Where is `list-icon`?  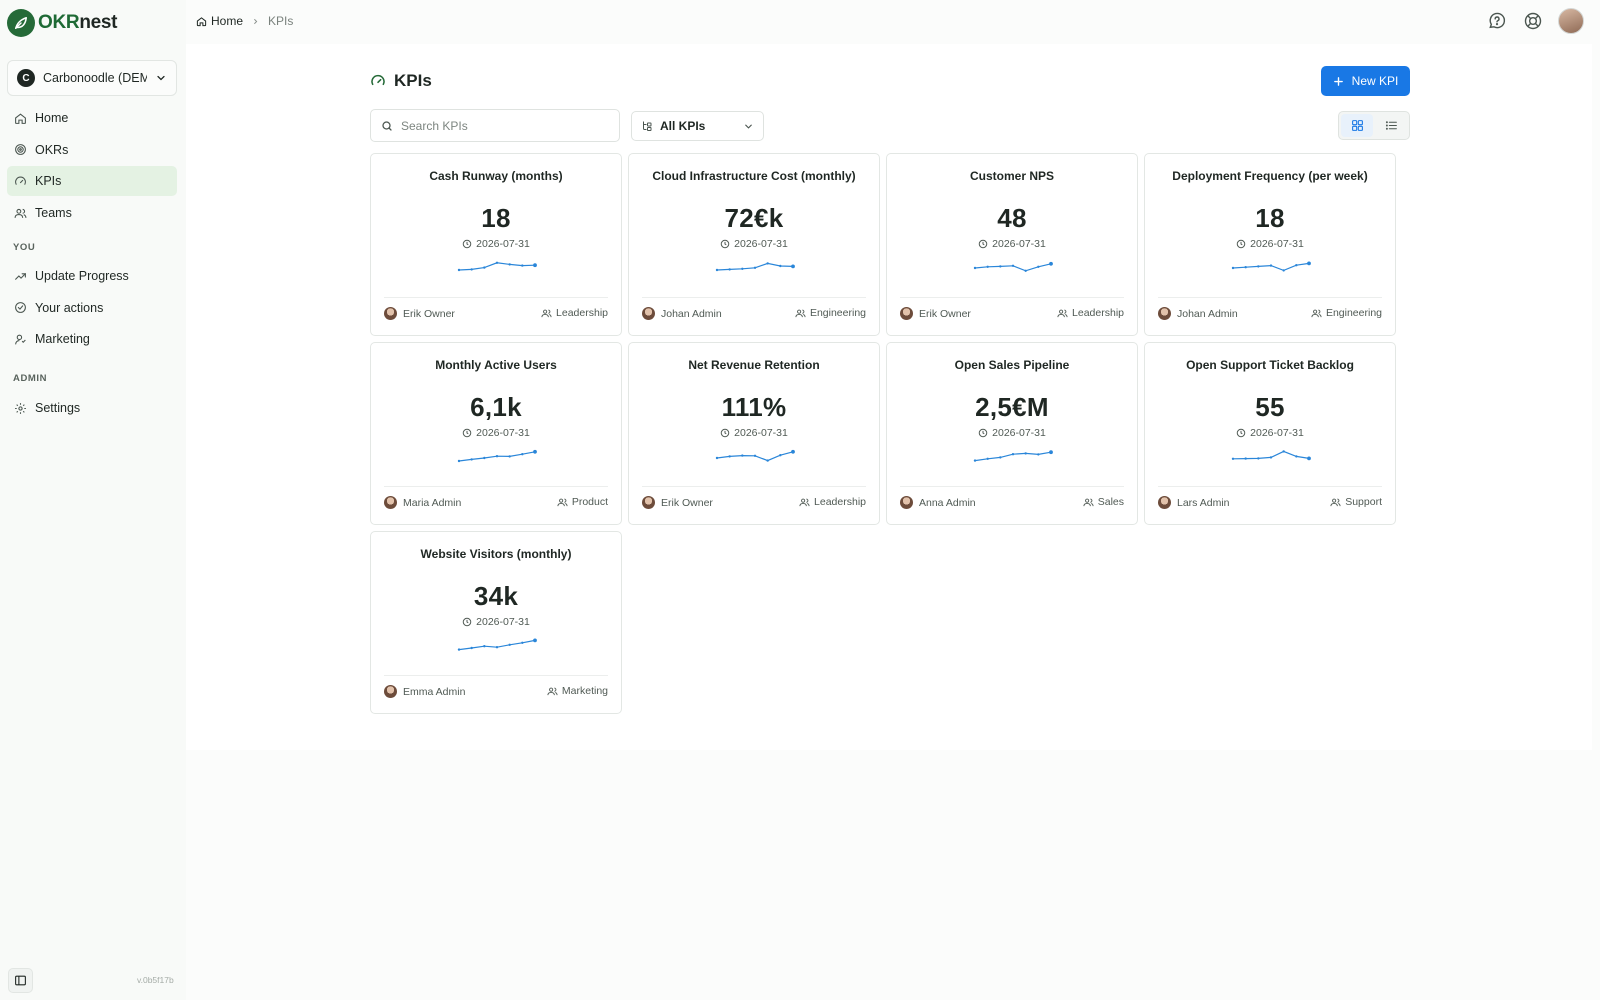 list-icon is located at coordinates (1391, 125).